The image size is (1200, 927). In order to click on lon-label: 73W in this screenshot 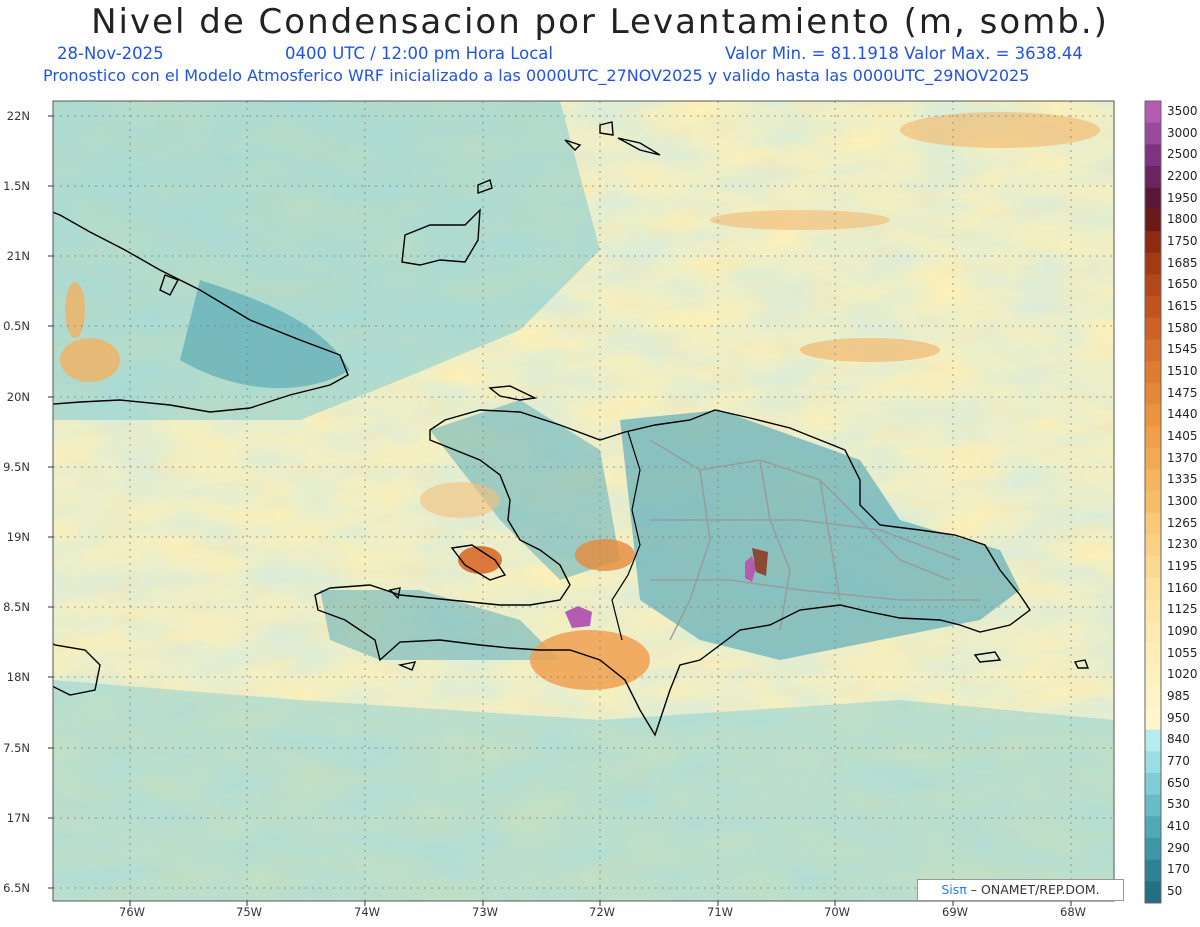, I will do `click(485, 912)`.